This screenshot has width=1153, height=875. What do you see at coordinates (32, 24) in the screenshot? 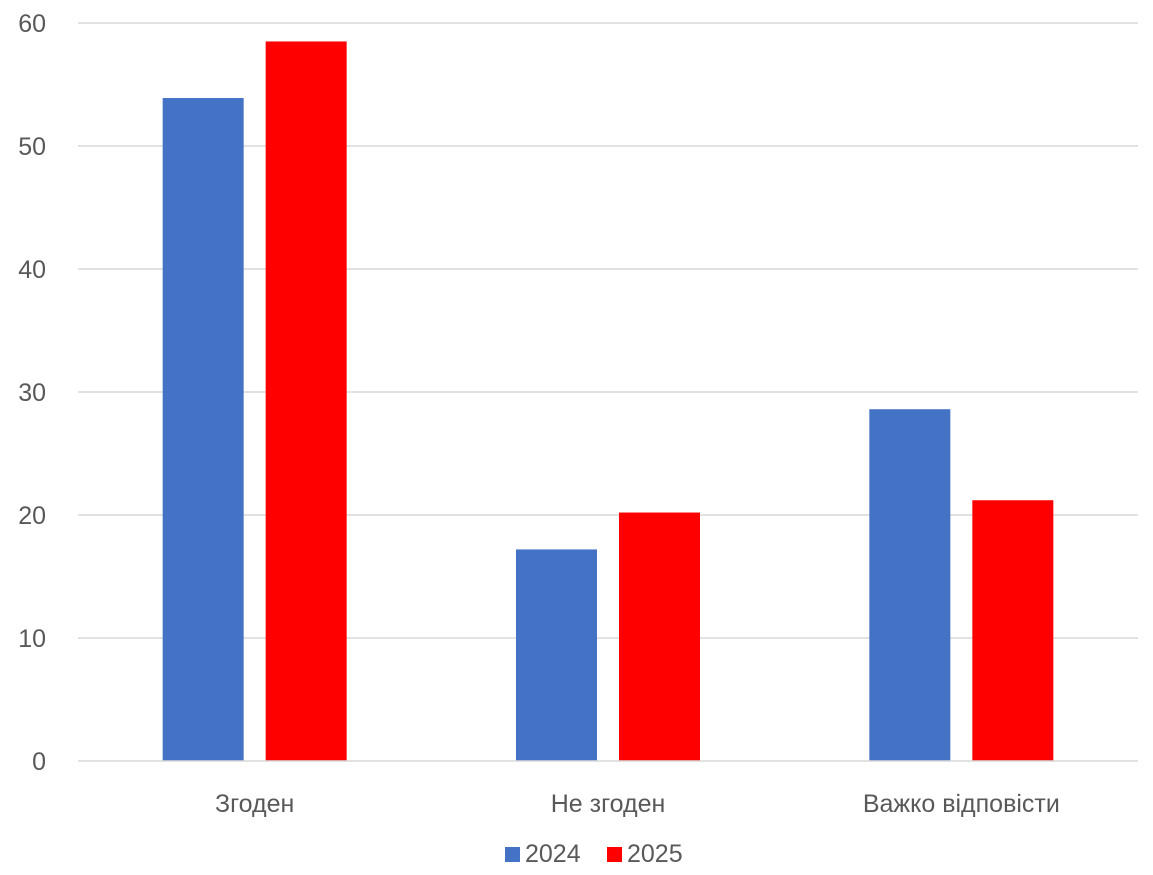
I see `y-tick-label: 60` at bounding box center [32, 24].